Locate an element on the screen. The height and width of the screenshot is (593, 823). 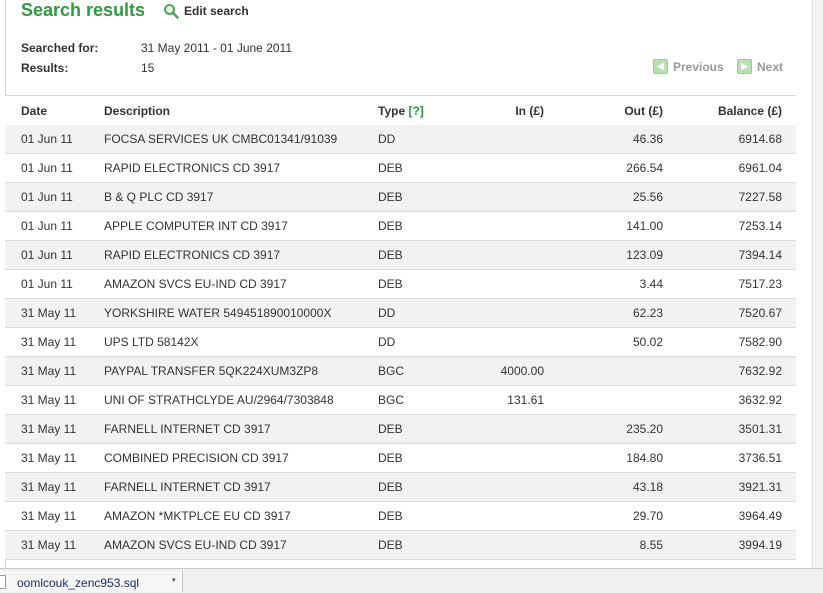
cell-description: COMBINED PRECISION CD 3917 is located at coordinates (196, 458).